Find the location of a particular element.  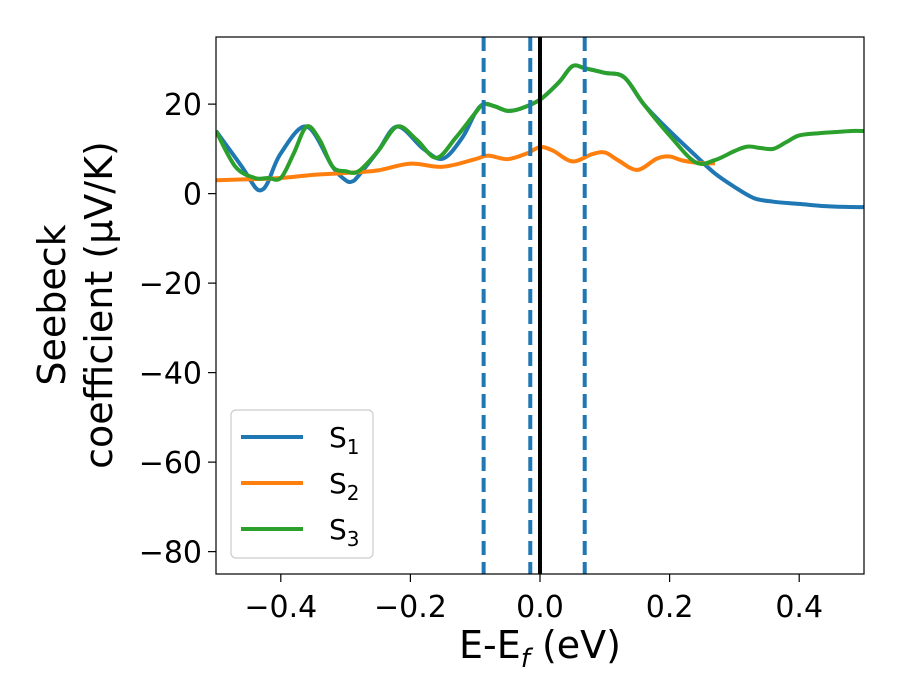

y-tick-label: −40 is located at coordinates (170, 374).